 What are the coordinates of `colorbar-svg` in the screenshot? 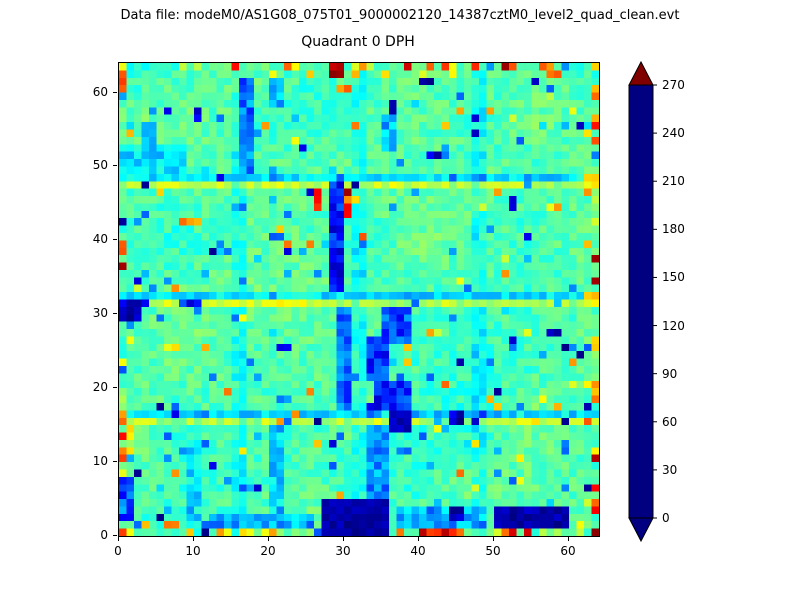 It's located at (642, 301).